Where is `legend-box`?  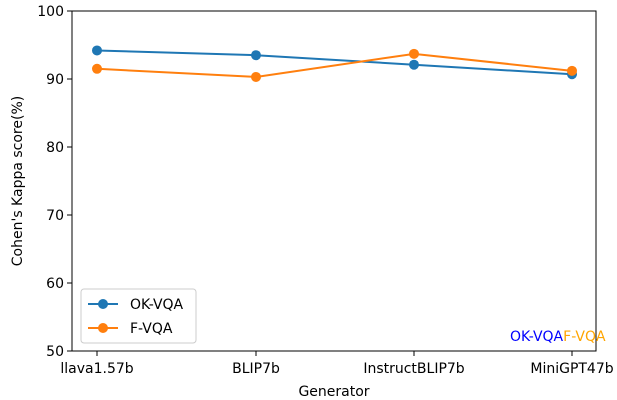 legend-box is located at coordinates (138, 316).